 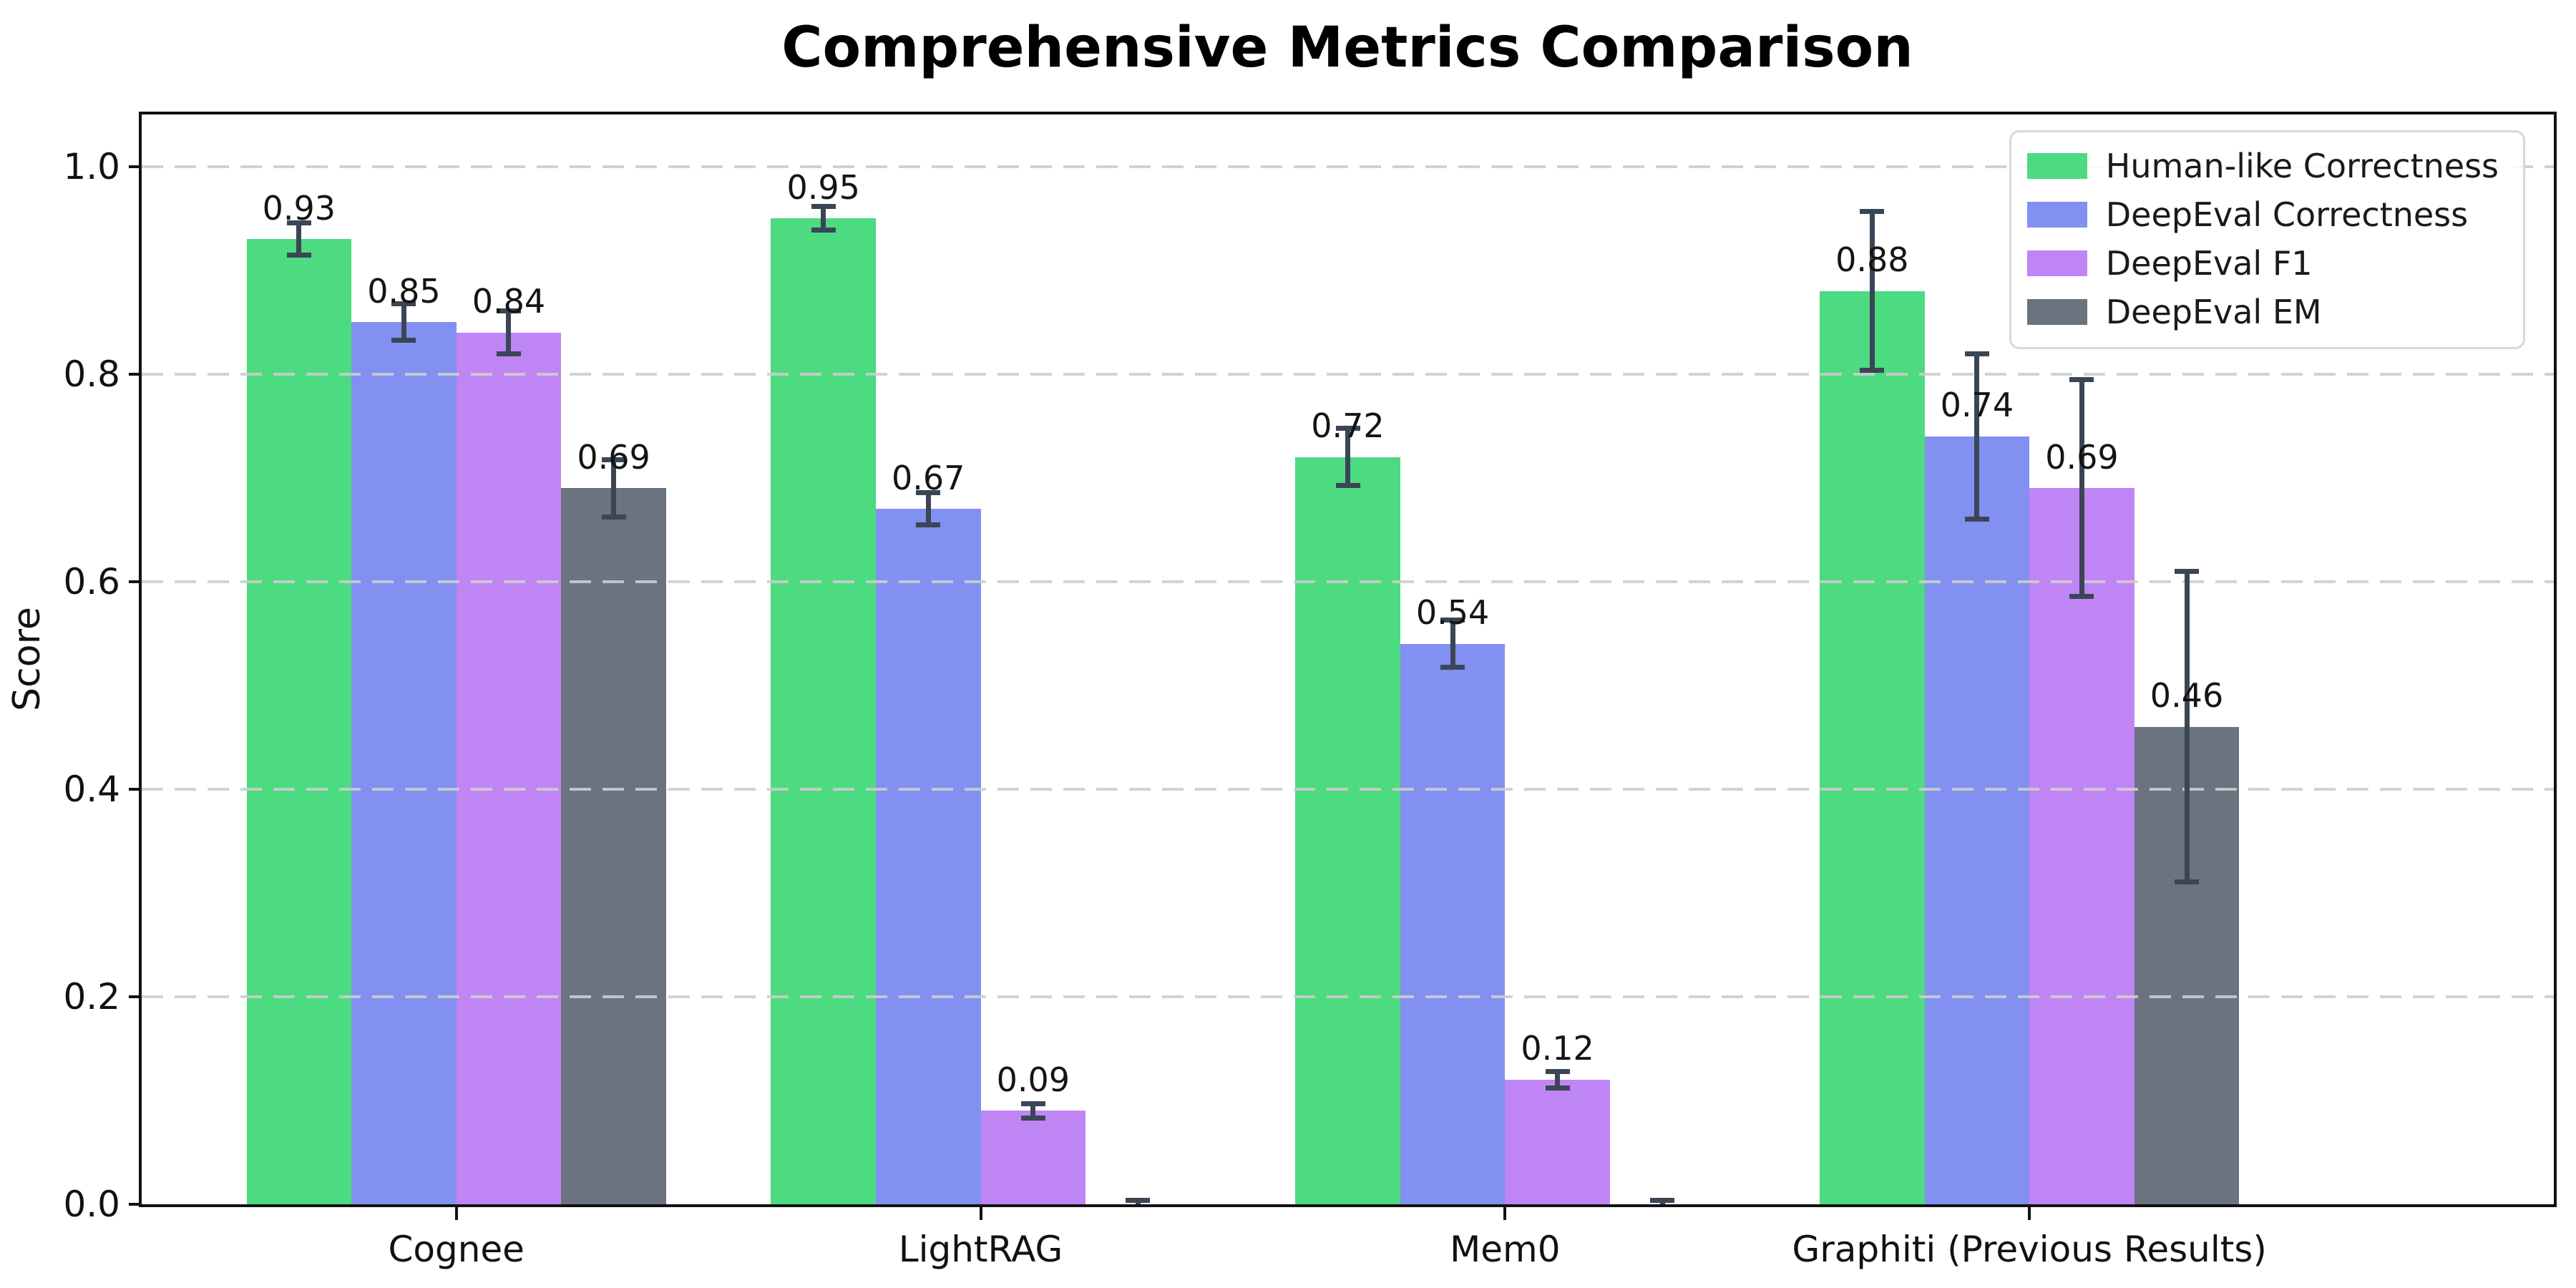 What do you see at coordinates (2187, 696) in the screenshot?
I see `value-label: 0.46` at bounding box center [2187, 696].